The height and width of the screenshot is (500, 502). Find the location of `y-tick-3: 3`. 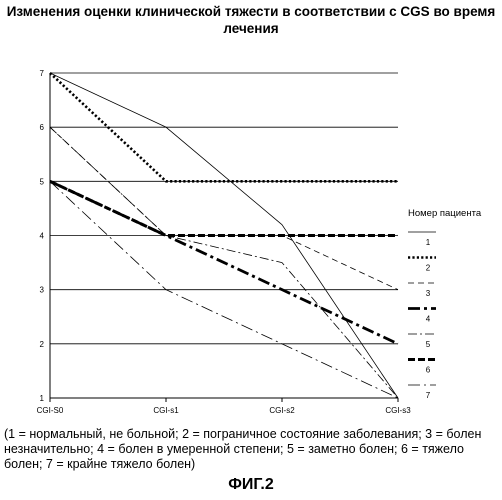

y-tick-3: 3 is located at coordinates (42, 290).